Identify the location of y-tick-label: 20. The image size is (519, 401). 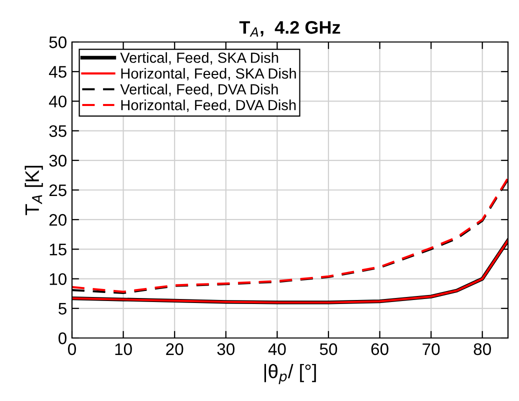
(57, 220).